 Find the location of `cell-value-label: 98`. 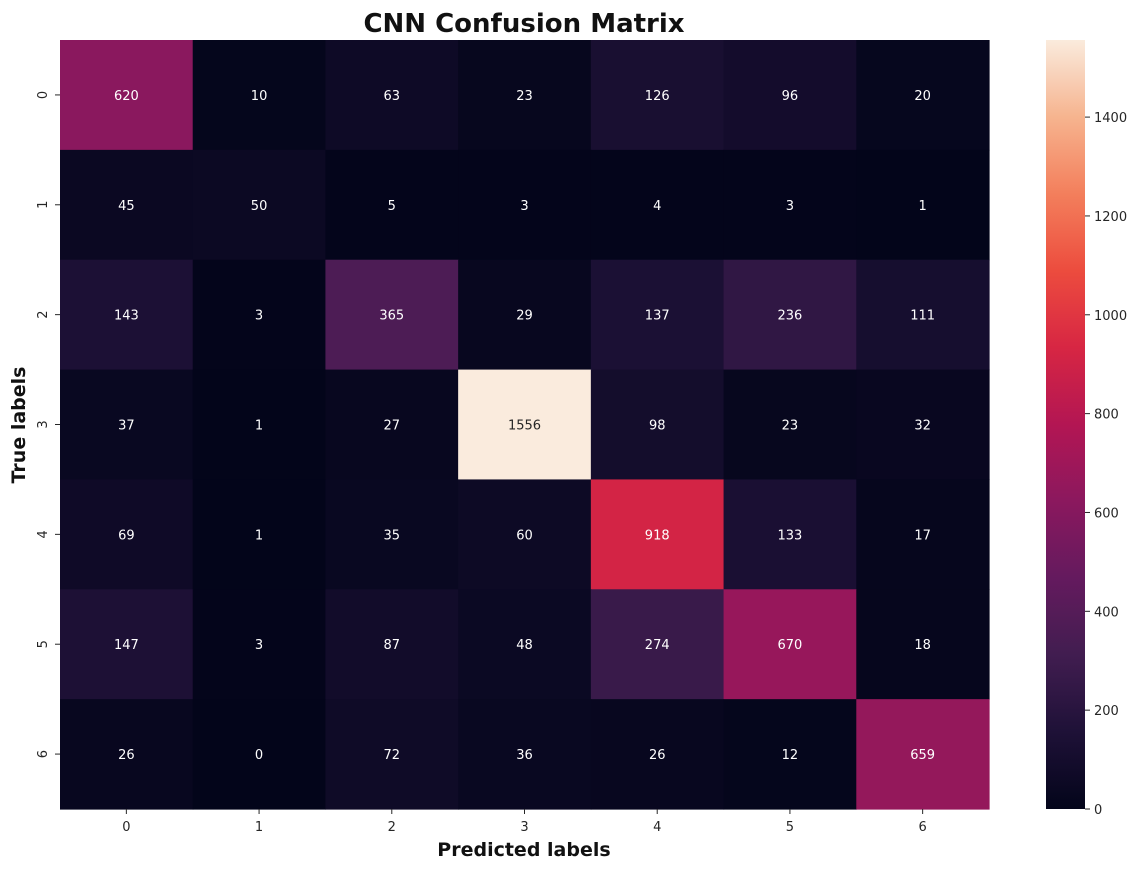

cell-value-label: 98 is located at coordinates (657, 426).